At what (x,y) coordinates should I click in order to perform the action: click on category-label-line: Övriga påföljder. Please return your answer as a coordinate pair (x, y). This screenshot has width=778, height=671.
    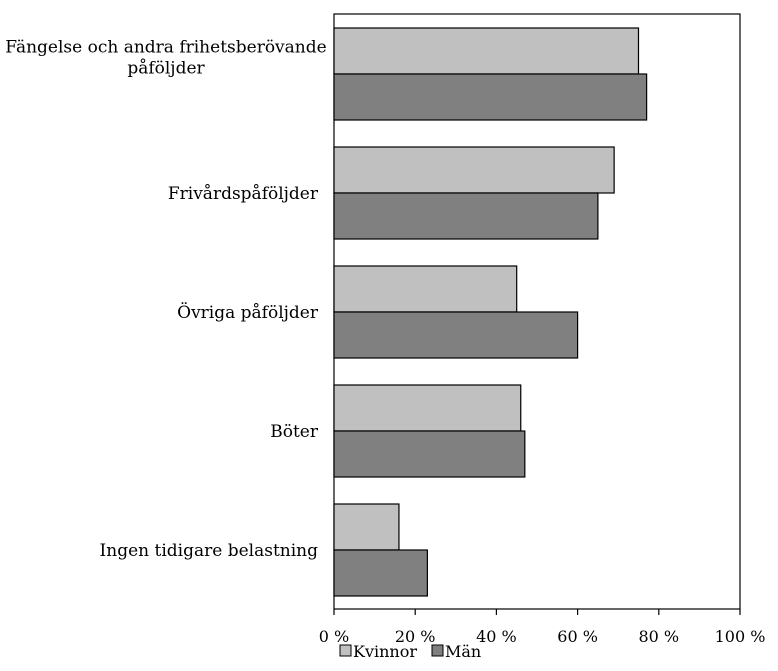
    Looking at the image, I should click on (248, 312).